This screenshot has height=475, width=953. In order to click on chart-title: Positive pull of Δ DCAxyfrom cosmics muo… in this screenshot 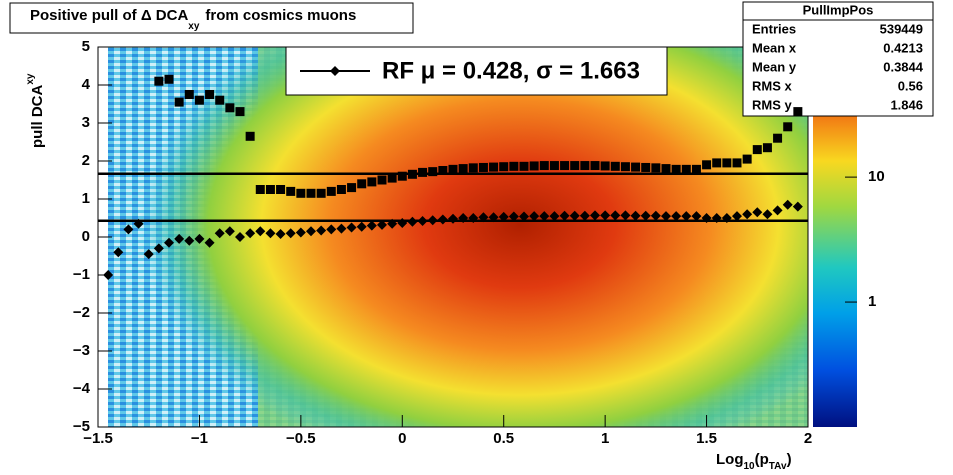, I will do `click(193, 19)`.